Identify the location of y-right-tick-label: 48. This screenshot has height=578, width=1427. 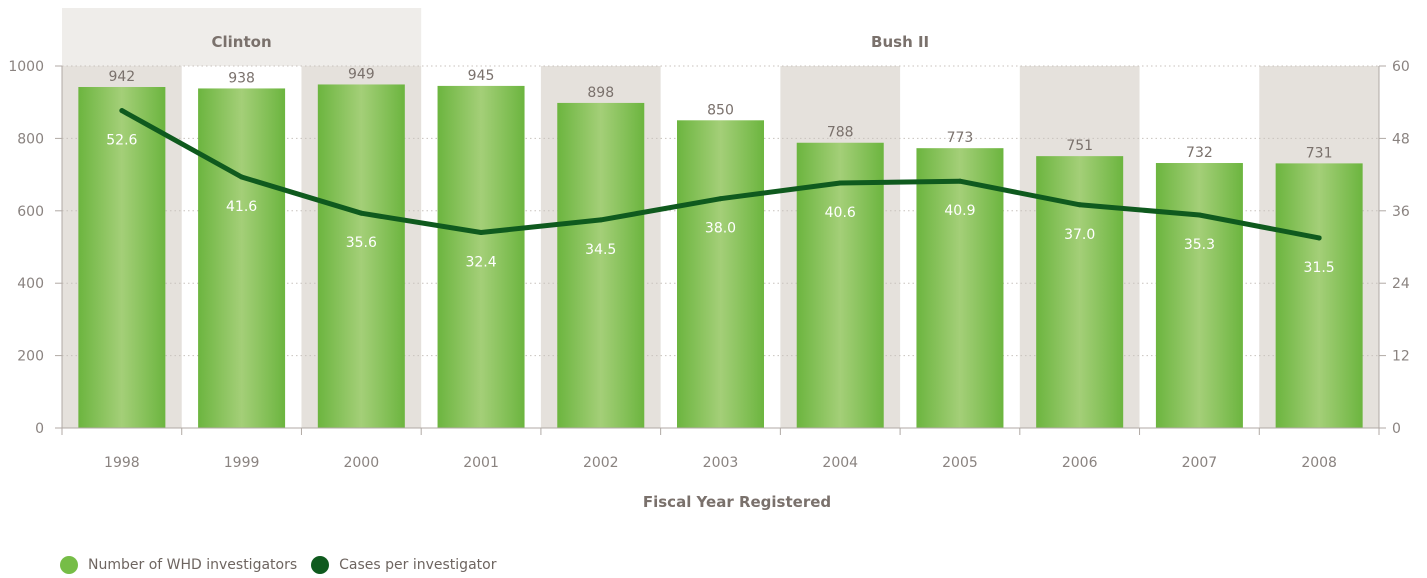
(1401, 139).